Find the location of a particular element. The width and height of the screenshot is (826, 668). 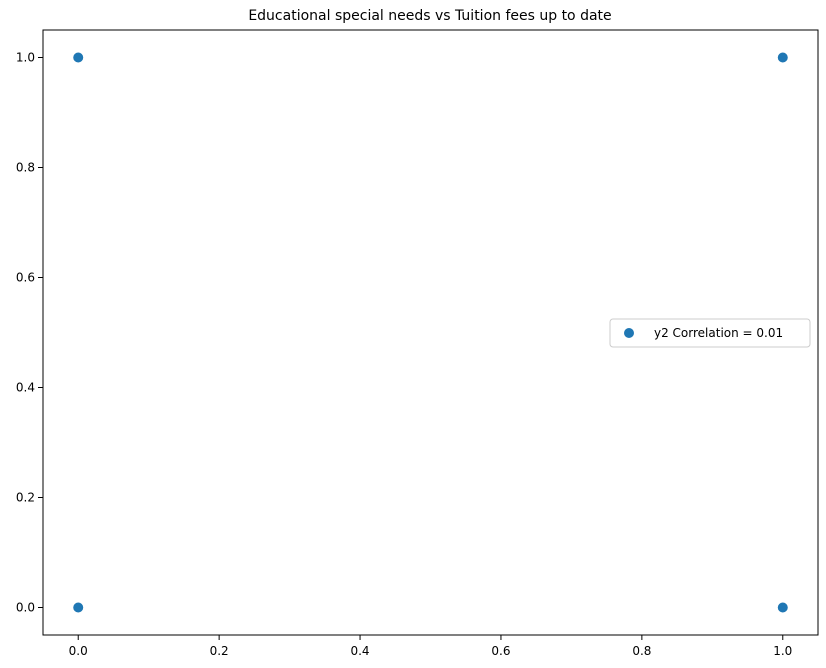

y-tick-label: 0.0 is located at coordinates (25, 608).